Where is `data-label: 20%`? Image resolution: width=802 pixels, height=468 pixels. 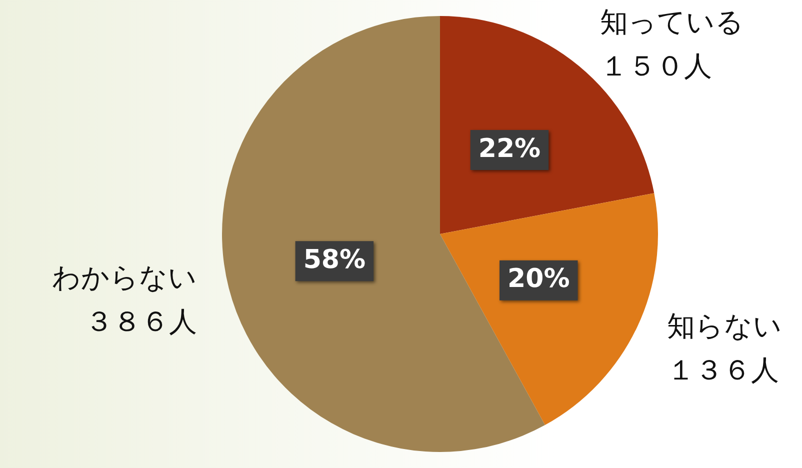
data-label: 20% is located at coordinates (539, 279).